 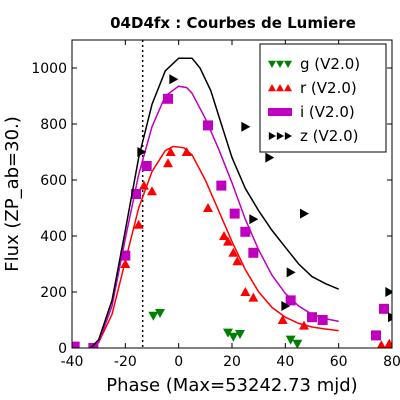 What do you see at coordinates (329, 136) in the screenshot?
I see `legend-label-z: z (V2.0)` at bounding box center [329, 136].